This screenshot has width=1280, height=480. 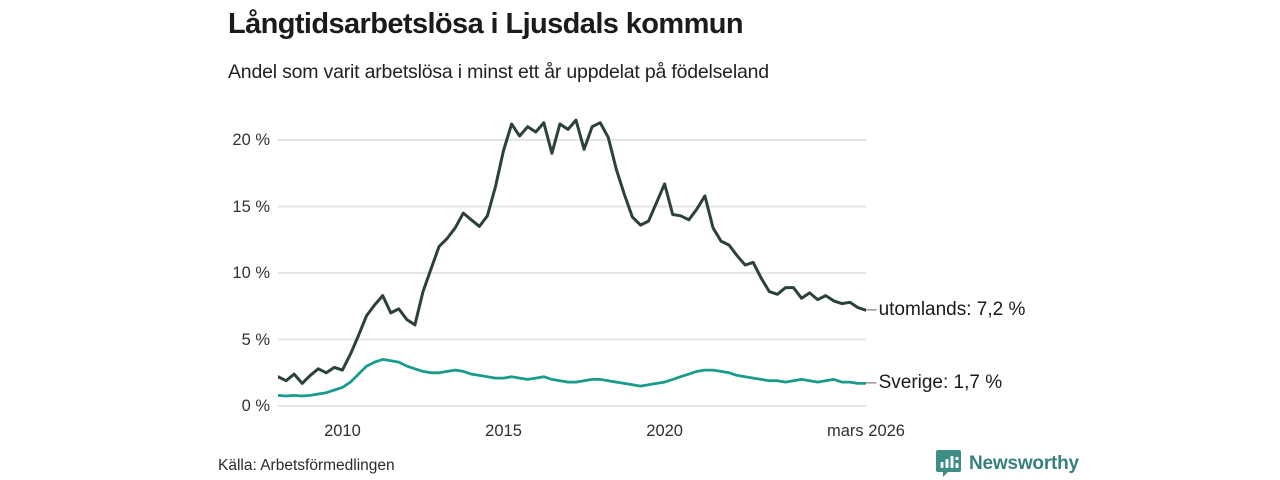 I want to click on newsworthy-logo-text: Newsworthy, so click(x=1024, y=463).